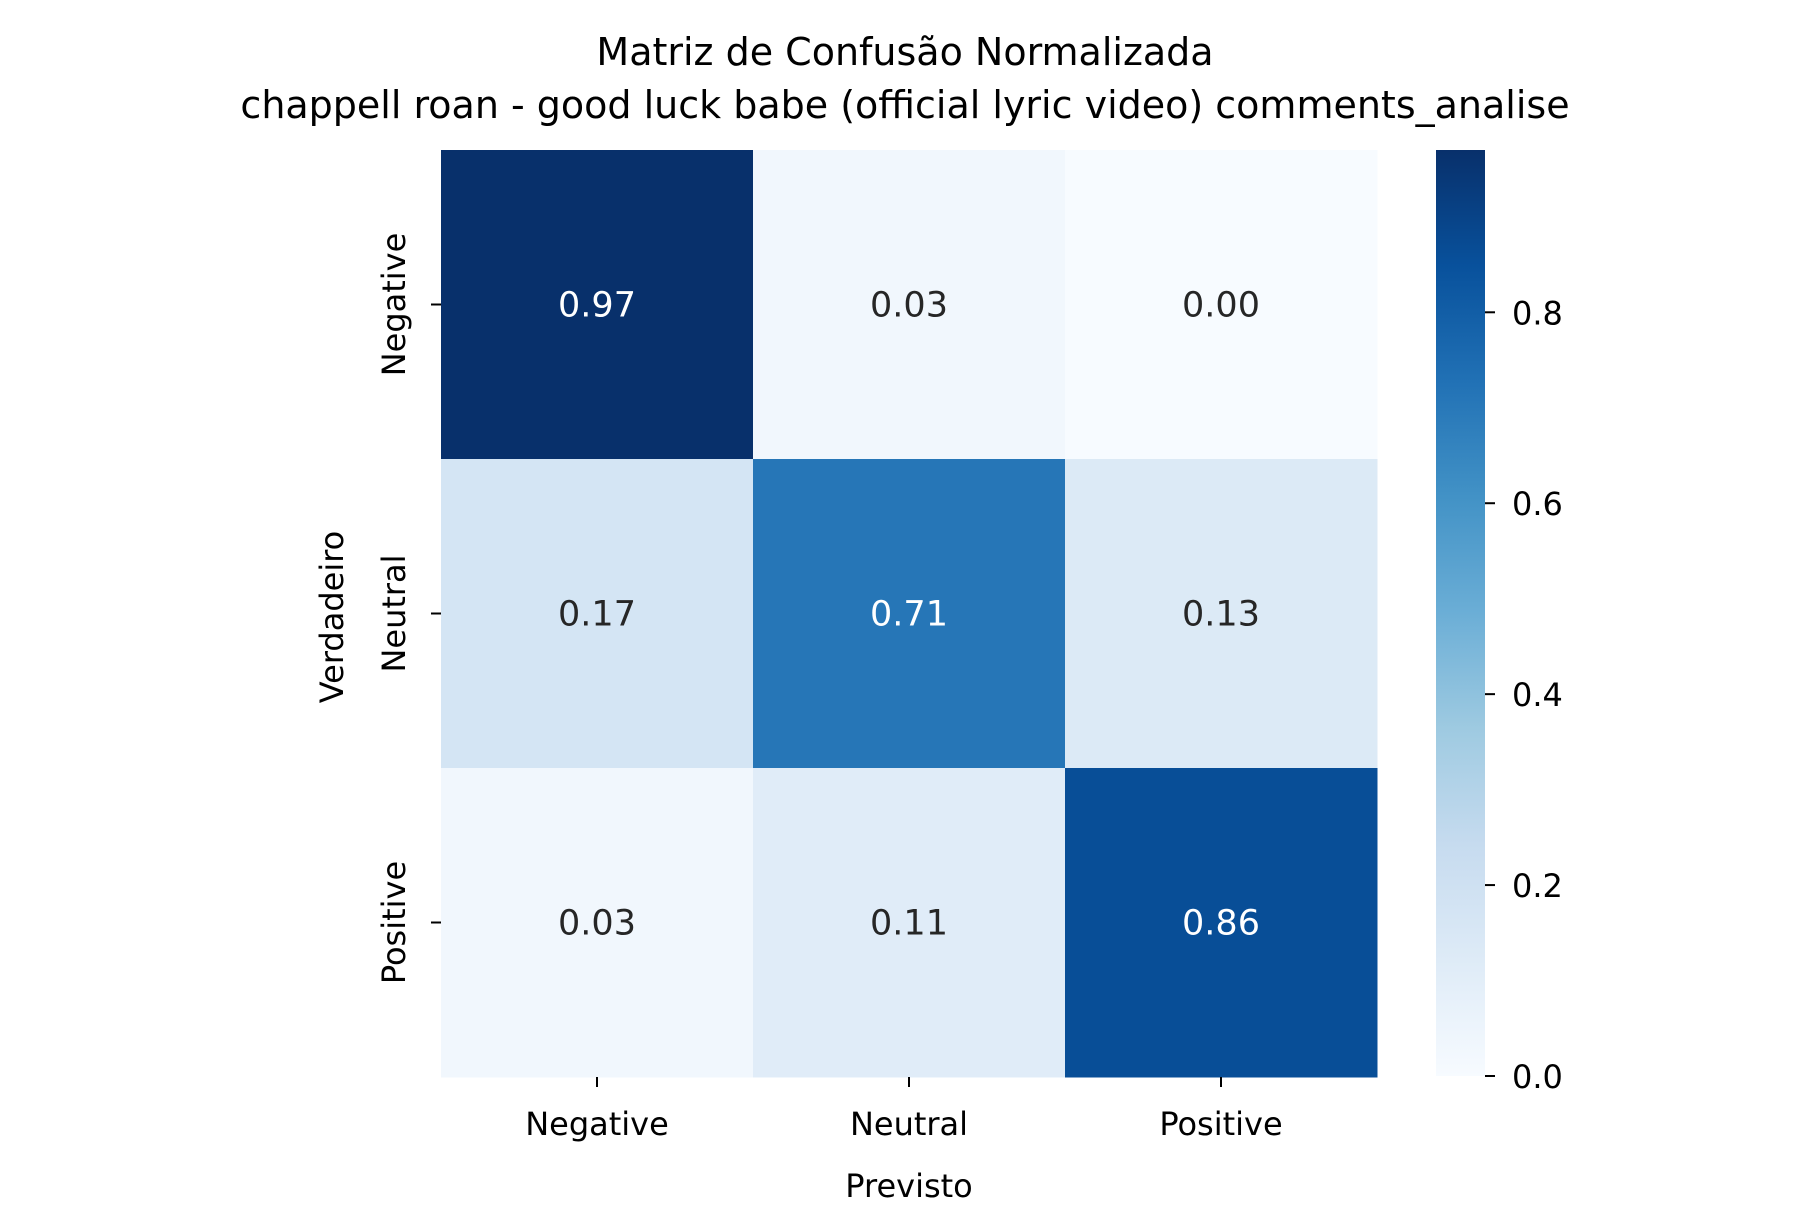  I want to click on cell-value-label: 0.86, so click(1221, 924).